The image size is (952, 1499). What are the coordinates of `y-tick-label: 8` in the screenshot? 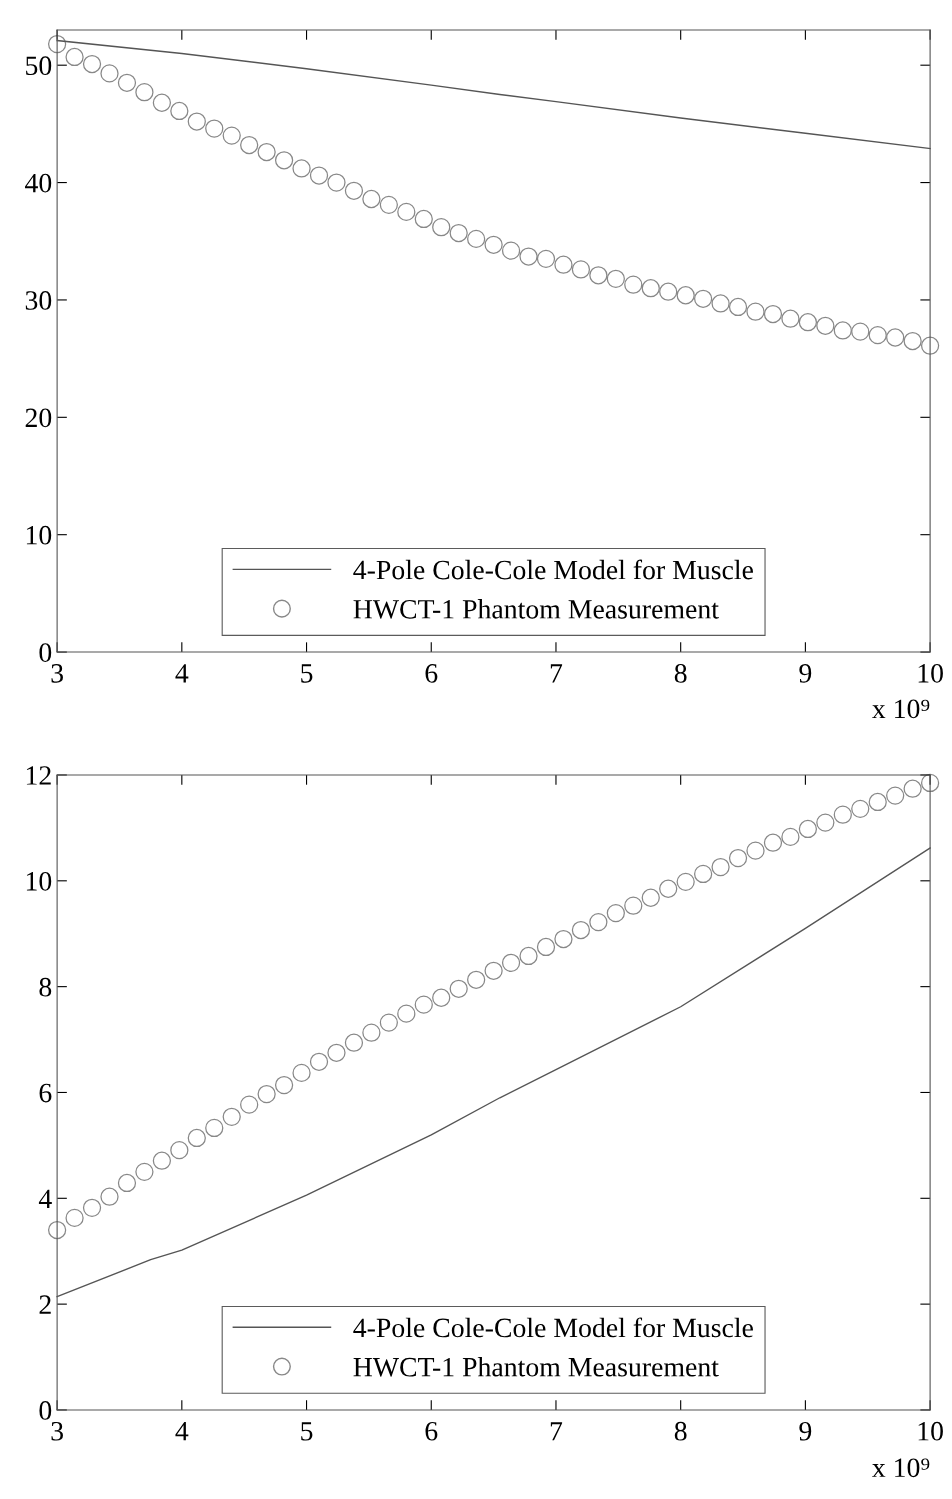 It's located at (45, 987).